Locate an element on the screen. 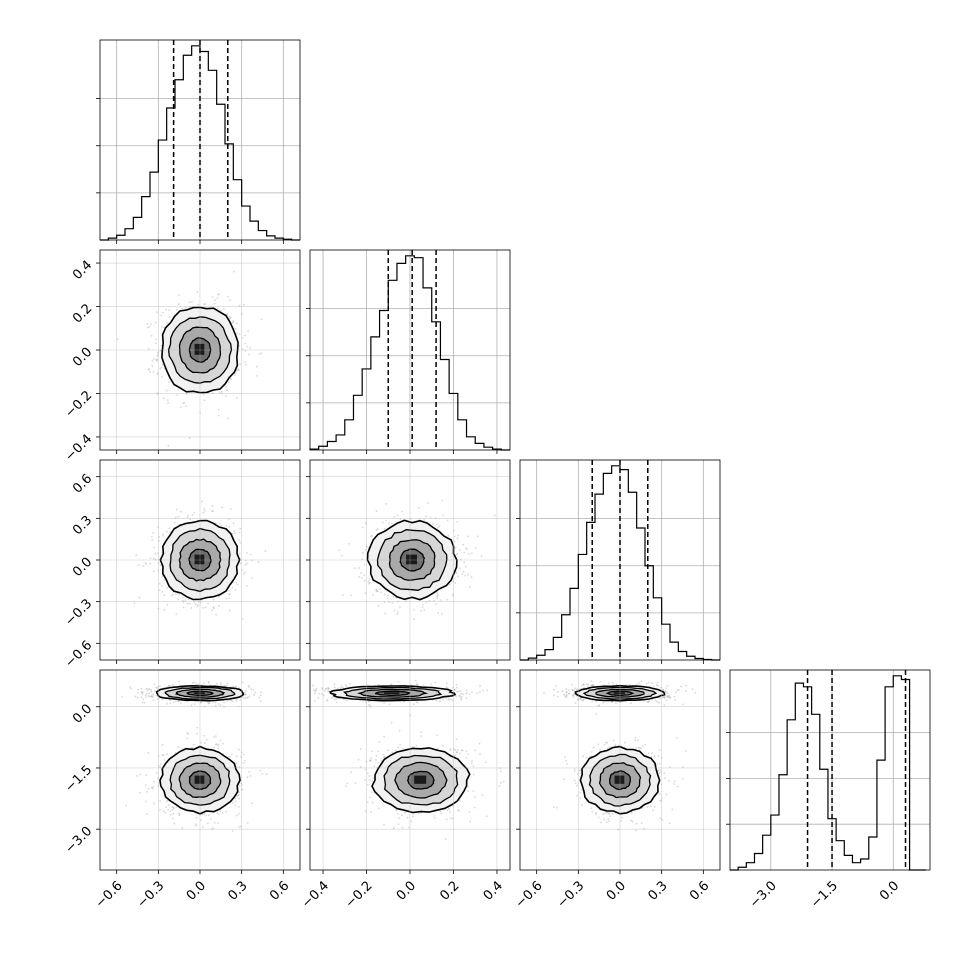 This screenshot has width=970, height=970. scatter-area is located at coordinates (408, 759).